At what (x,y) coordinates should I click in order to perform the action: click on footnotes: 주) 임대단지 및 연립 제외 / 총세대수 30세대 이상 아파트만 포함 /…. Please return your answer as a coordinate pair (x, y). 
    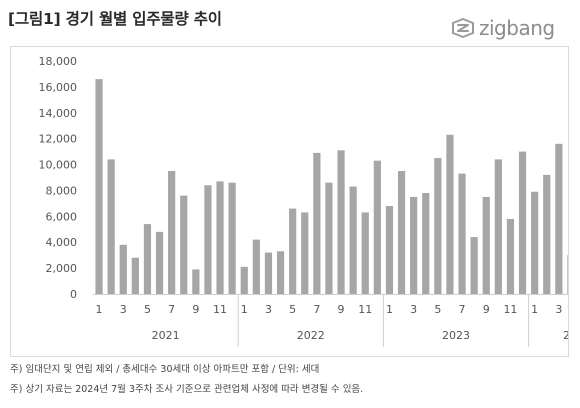
    Looking at the image, I should click on (186, 380).